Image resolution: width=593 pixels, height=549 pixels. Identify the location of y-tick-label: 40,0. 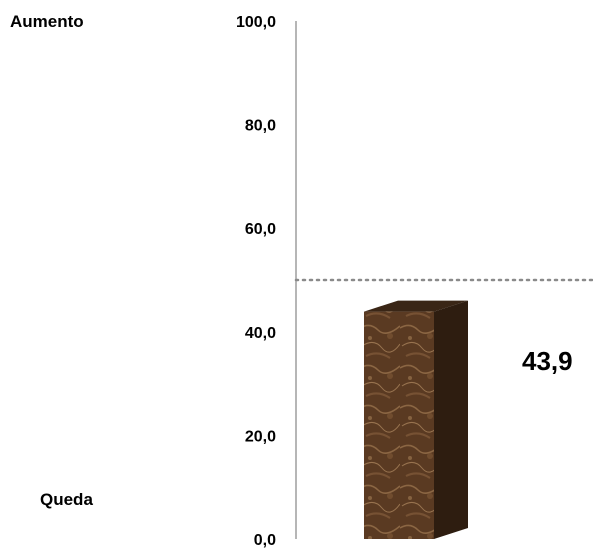
(260, 333).